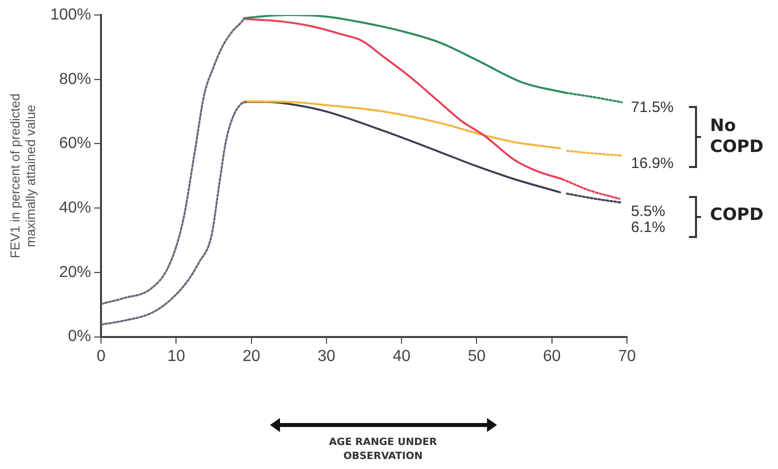  Describe the element at coordinates (75, 143) in the screenshot. I see `y-tick-label: 60%` at that location.